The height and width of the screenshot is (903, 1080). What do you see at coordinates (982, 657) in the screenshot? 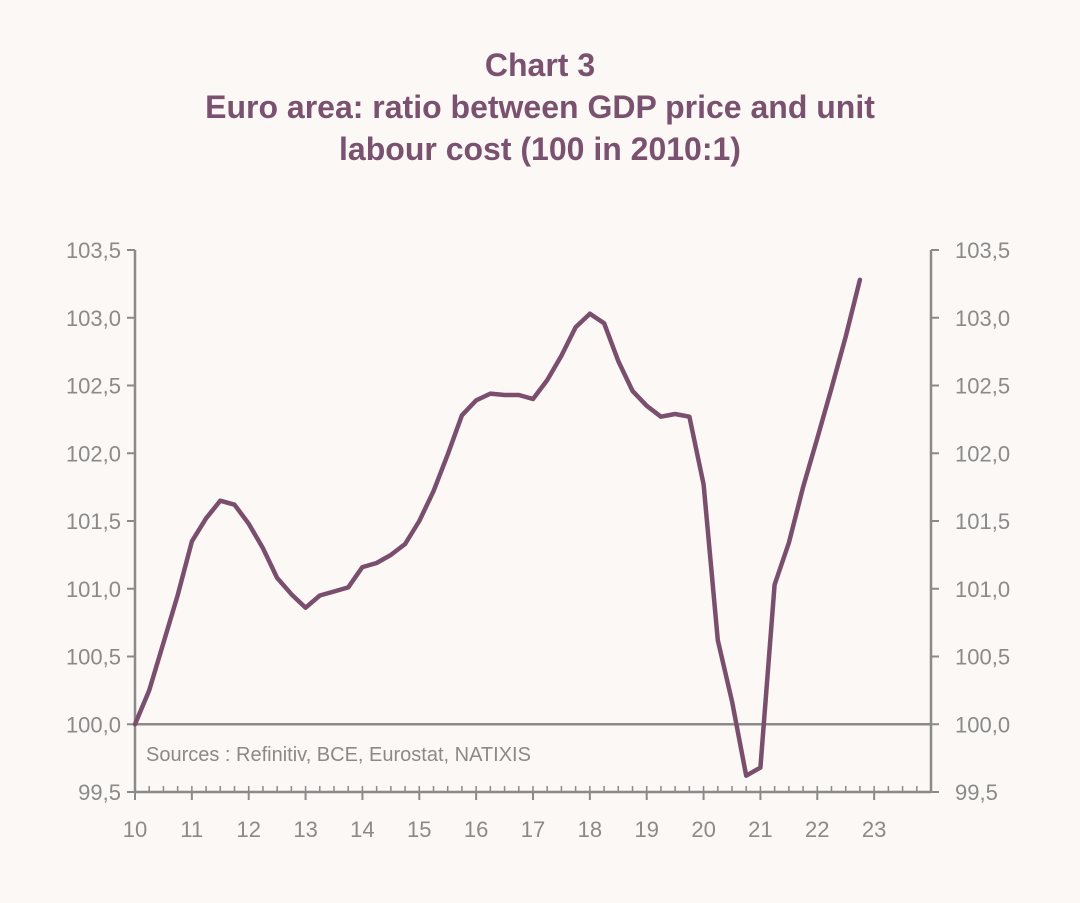
I see `y-tick-label-right: 100,5` at bounding box center [982, 657].